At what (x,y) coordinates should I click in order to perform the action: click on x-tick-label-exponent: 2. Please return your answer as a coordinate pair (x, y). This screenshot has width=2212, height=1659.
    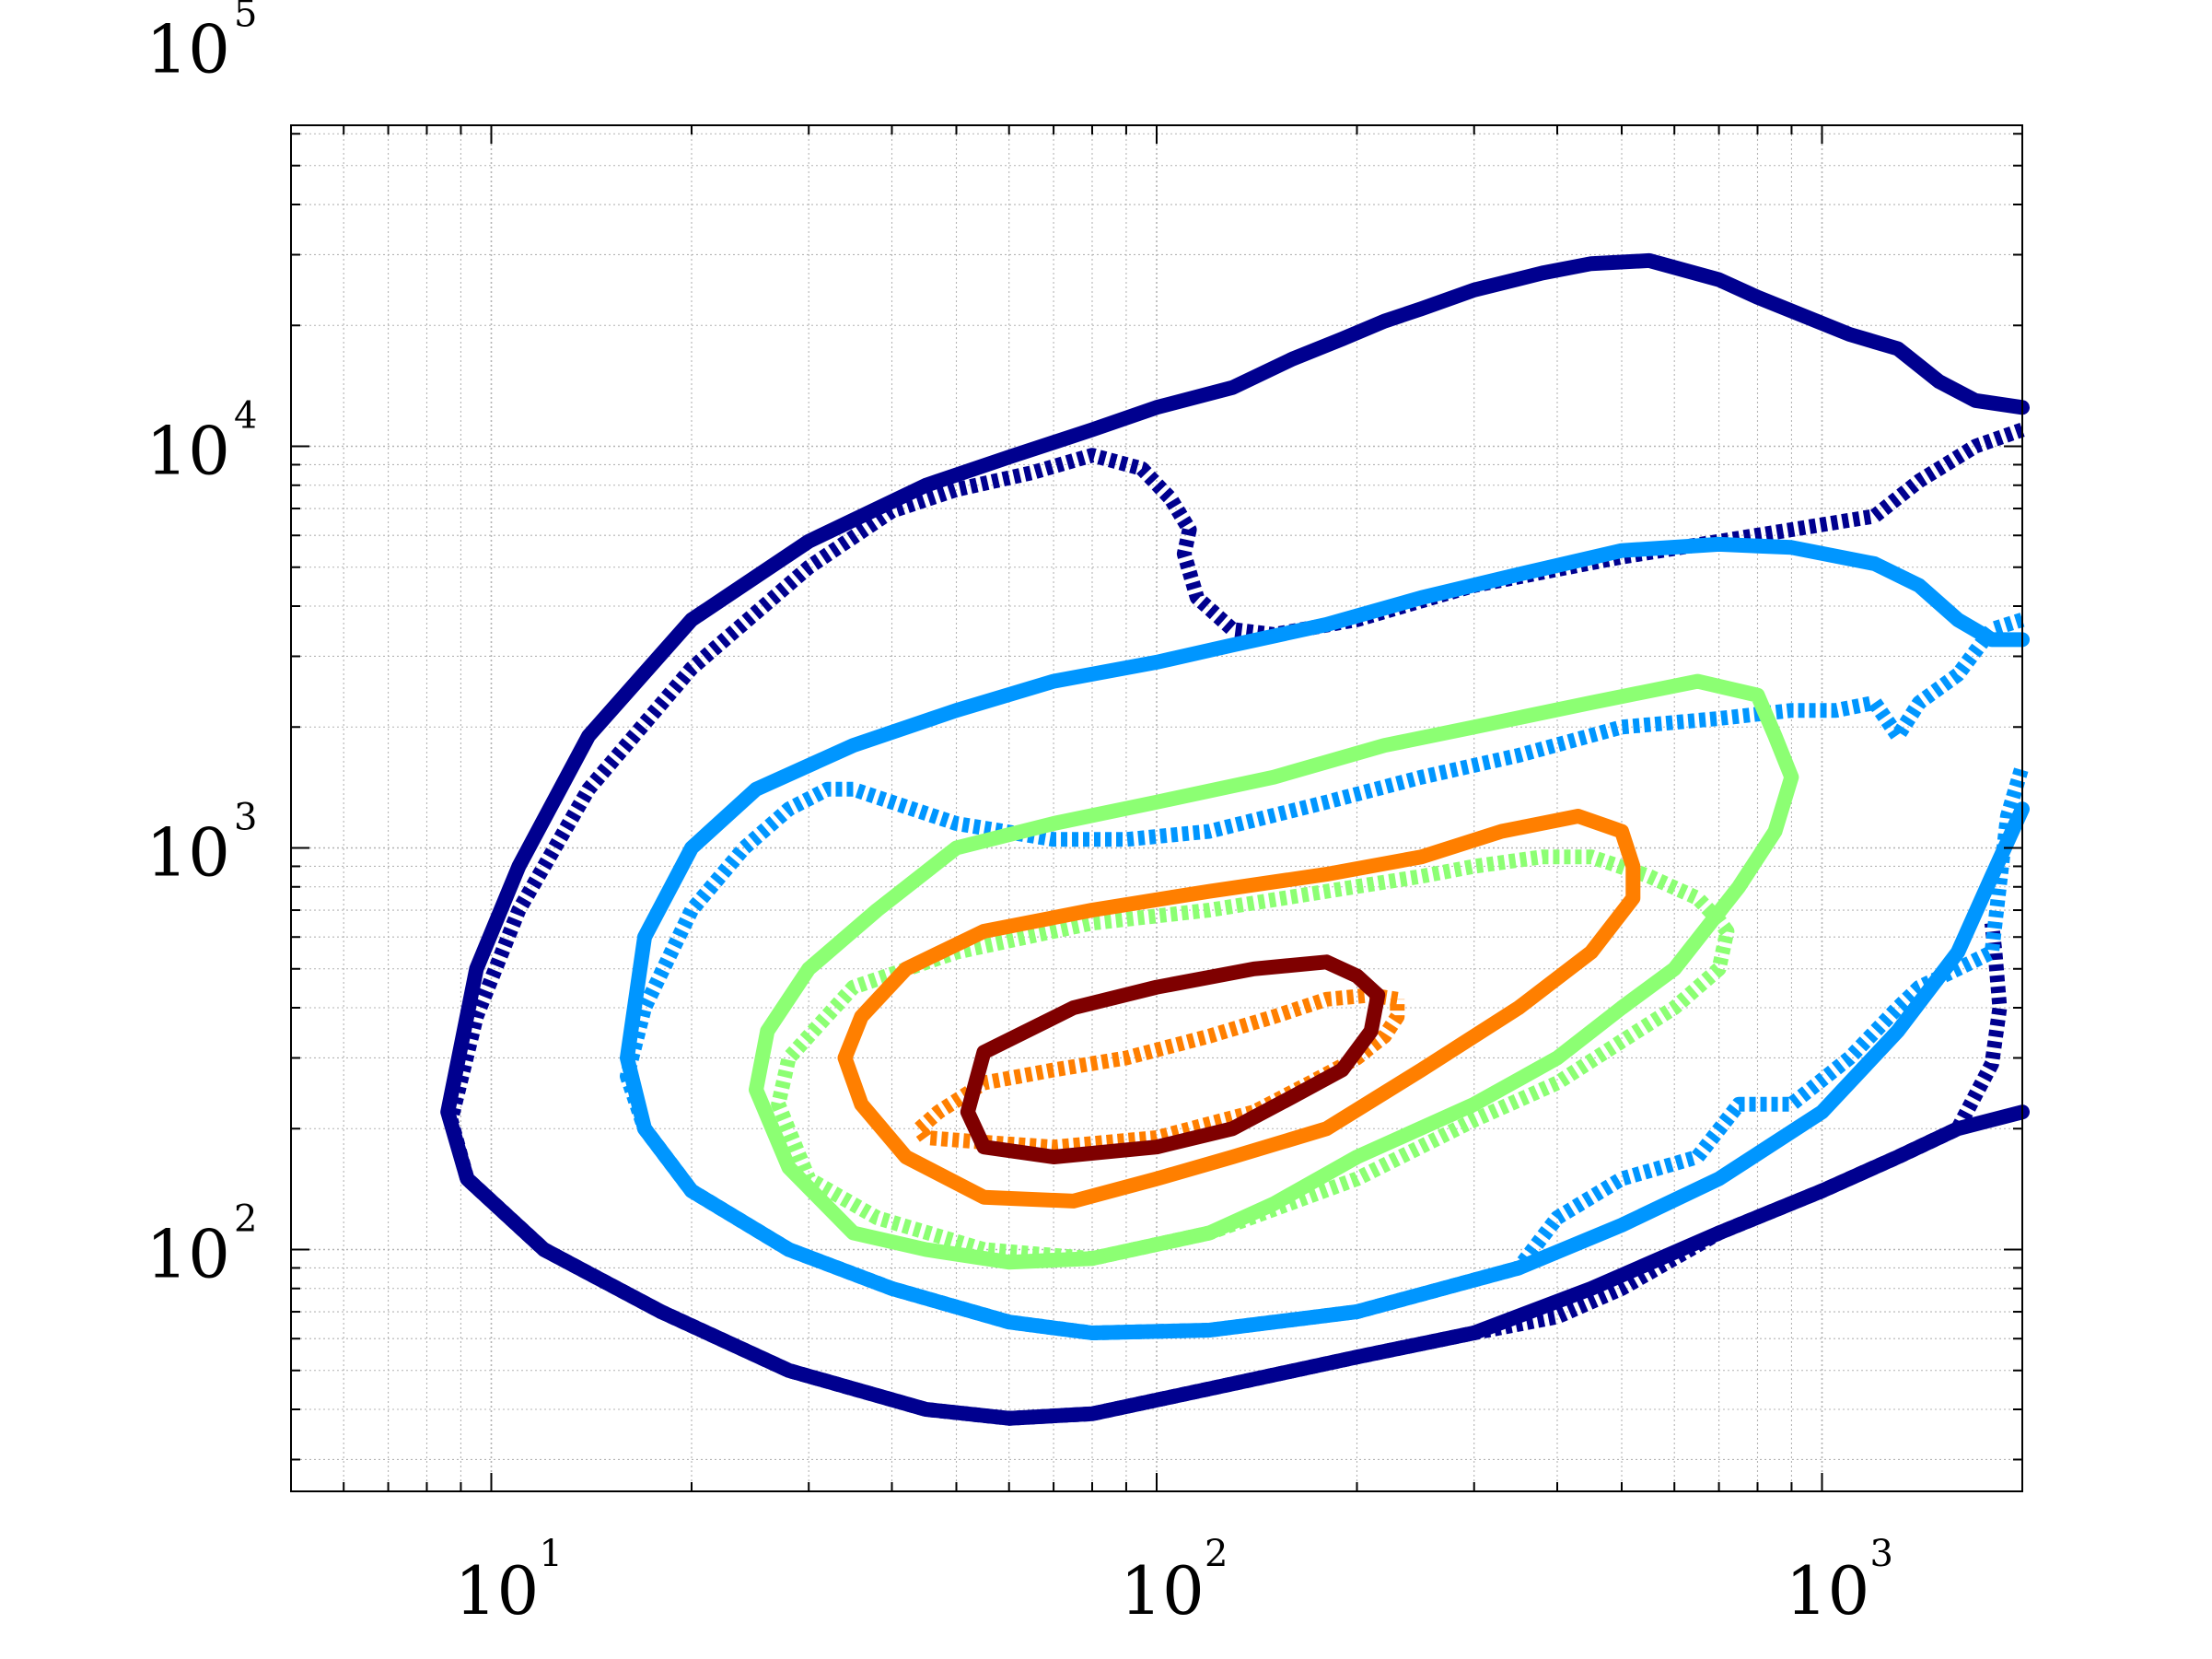
    Looking at the image, I should click on (1216, 1554).